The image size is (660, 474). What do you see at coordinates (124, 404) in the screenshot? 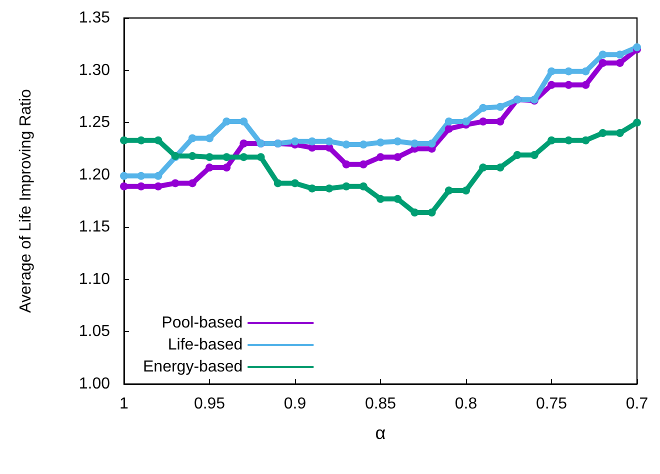
I see `x-tick-label: 1` at bounding box center [124, 404].